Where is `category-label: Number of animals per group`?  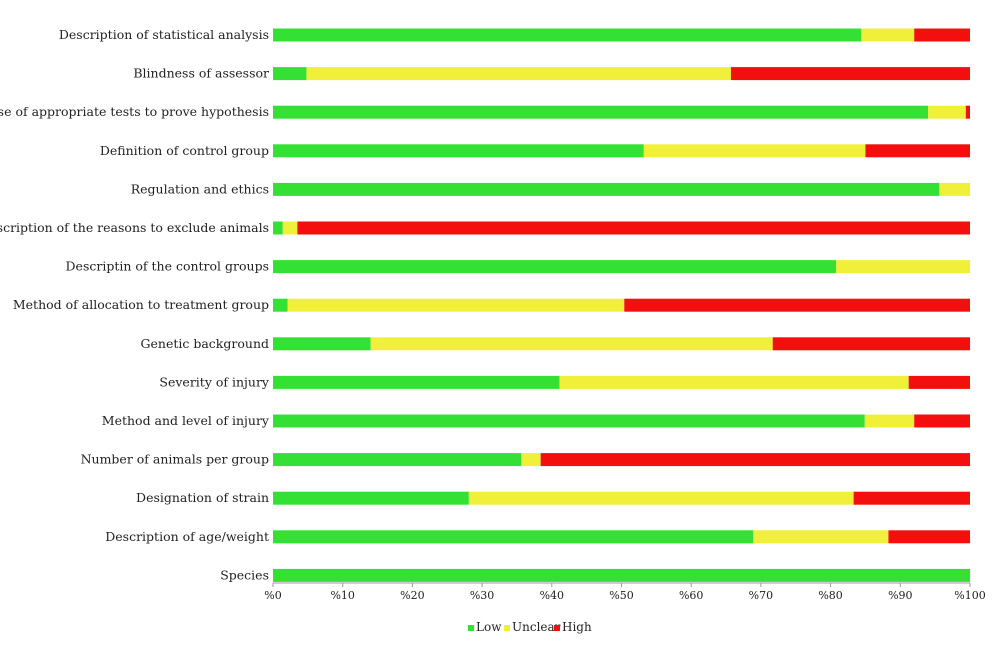
category-label: Number of animals per group is located at coordinates (175, 459).